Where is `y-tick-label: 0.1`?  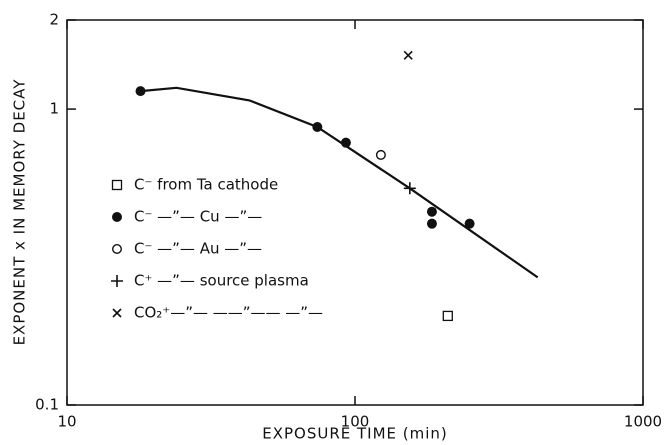 y-tick-label: 0.1 is located at coordinates (47, 405).